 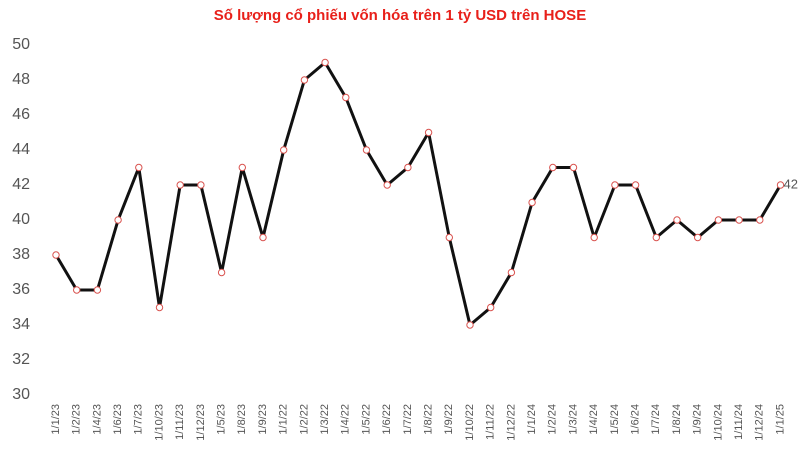 What do you see at coordinates (97, 419) in the screenshot?
I see `x-tick-label: 1/4/23` at bounding box center [97, 419].